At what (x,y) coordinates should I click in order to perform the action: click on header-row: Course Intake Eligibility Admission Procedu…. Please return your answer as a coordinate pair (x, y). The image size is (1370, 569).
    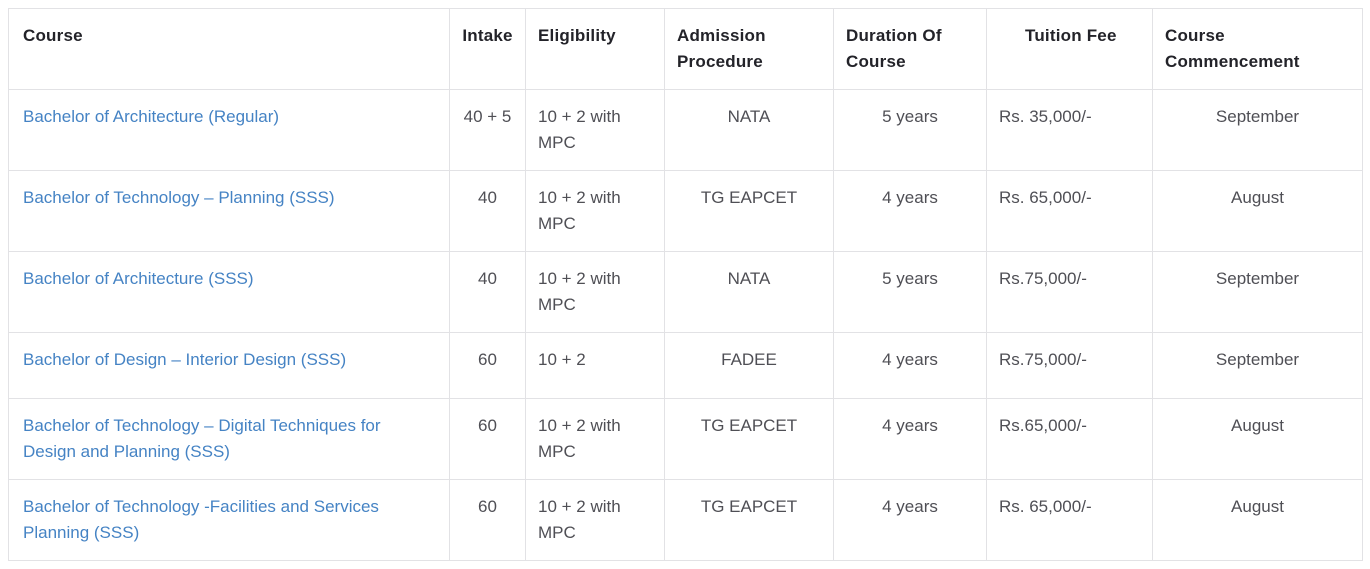
    Looking at the image, I should click on (685, 49).